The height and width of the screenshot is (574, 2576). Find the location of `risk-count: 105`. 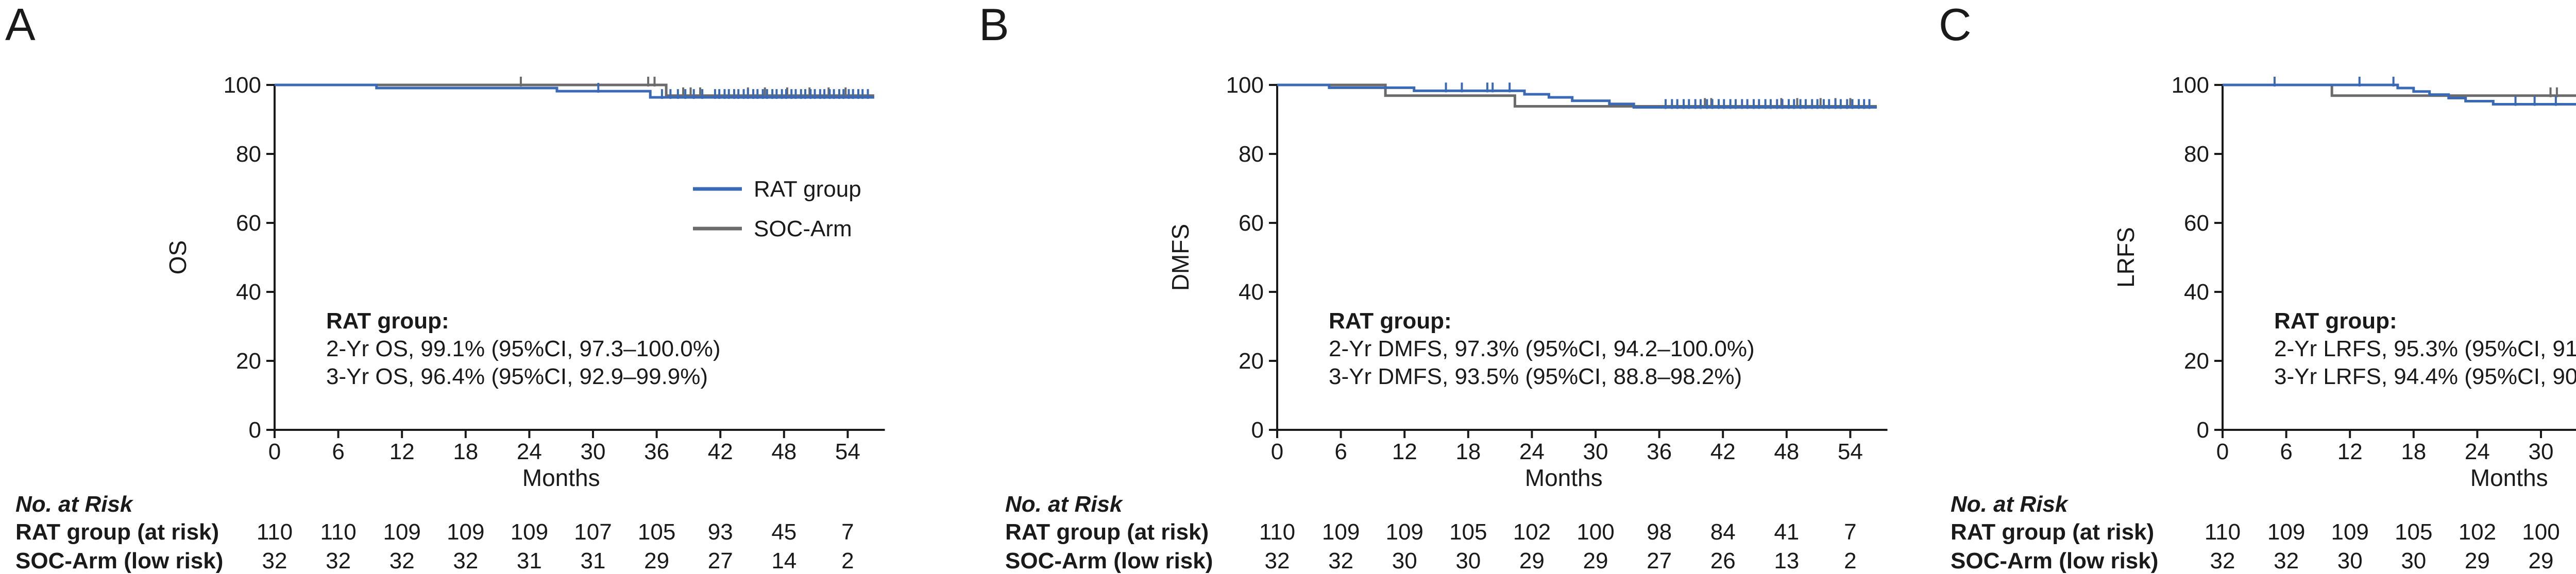

risk-count: 105 is located at coordinates (2413, 532).